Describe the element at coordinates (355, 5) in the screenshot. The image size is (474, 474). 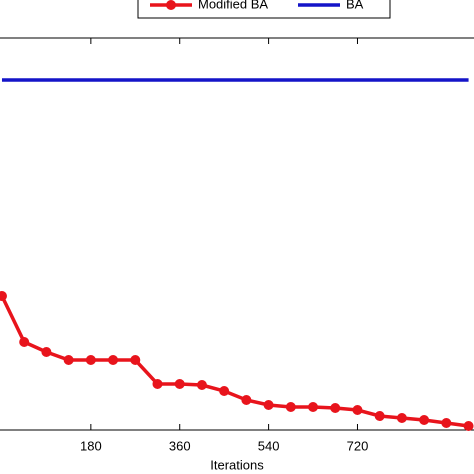
I see `legend-label: BA` at that location.